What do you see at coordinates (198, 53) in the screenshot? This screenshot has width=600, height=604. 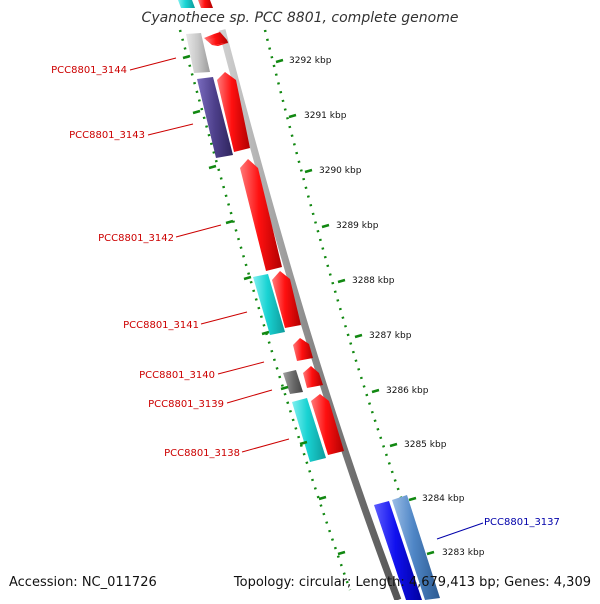 I see `feature-3144-grey` at bounding box center [198, 53].